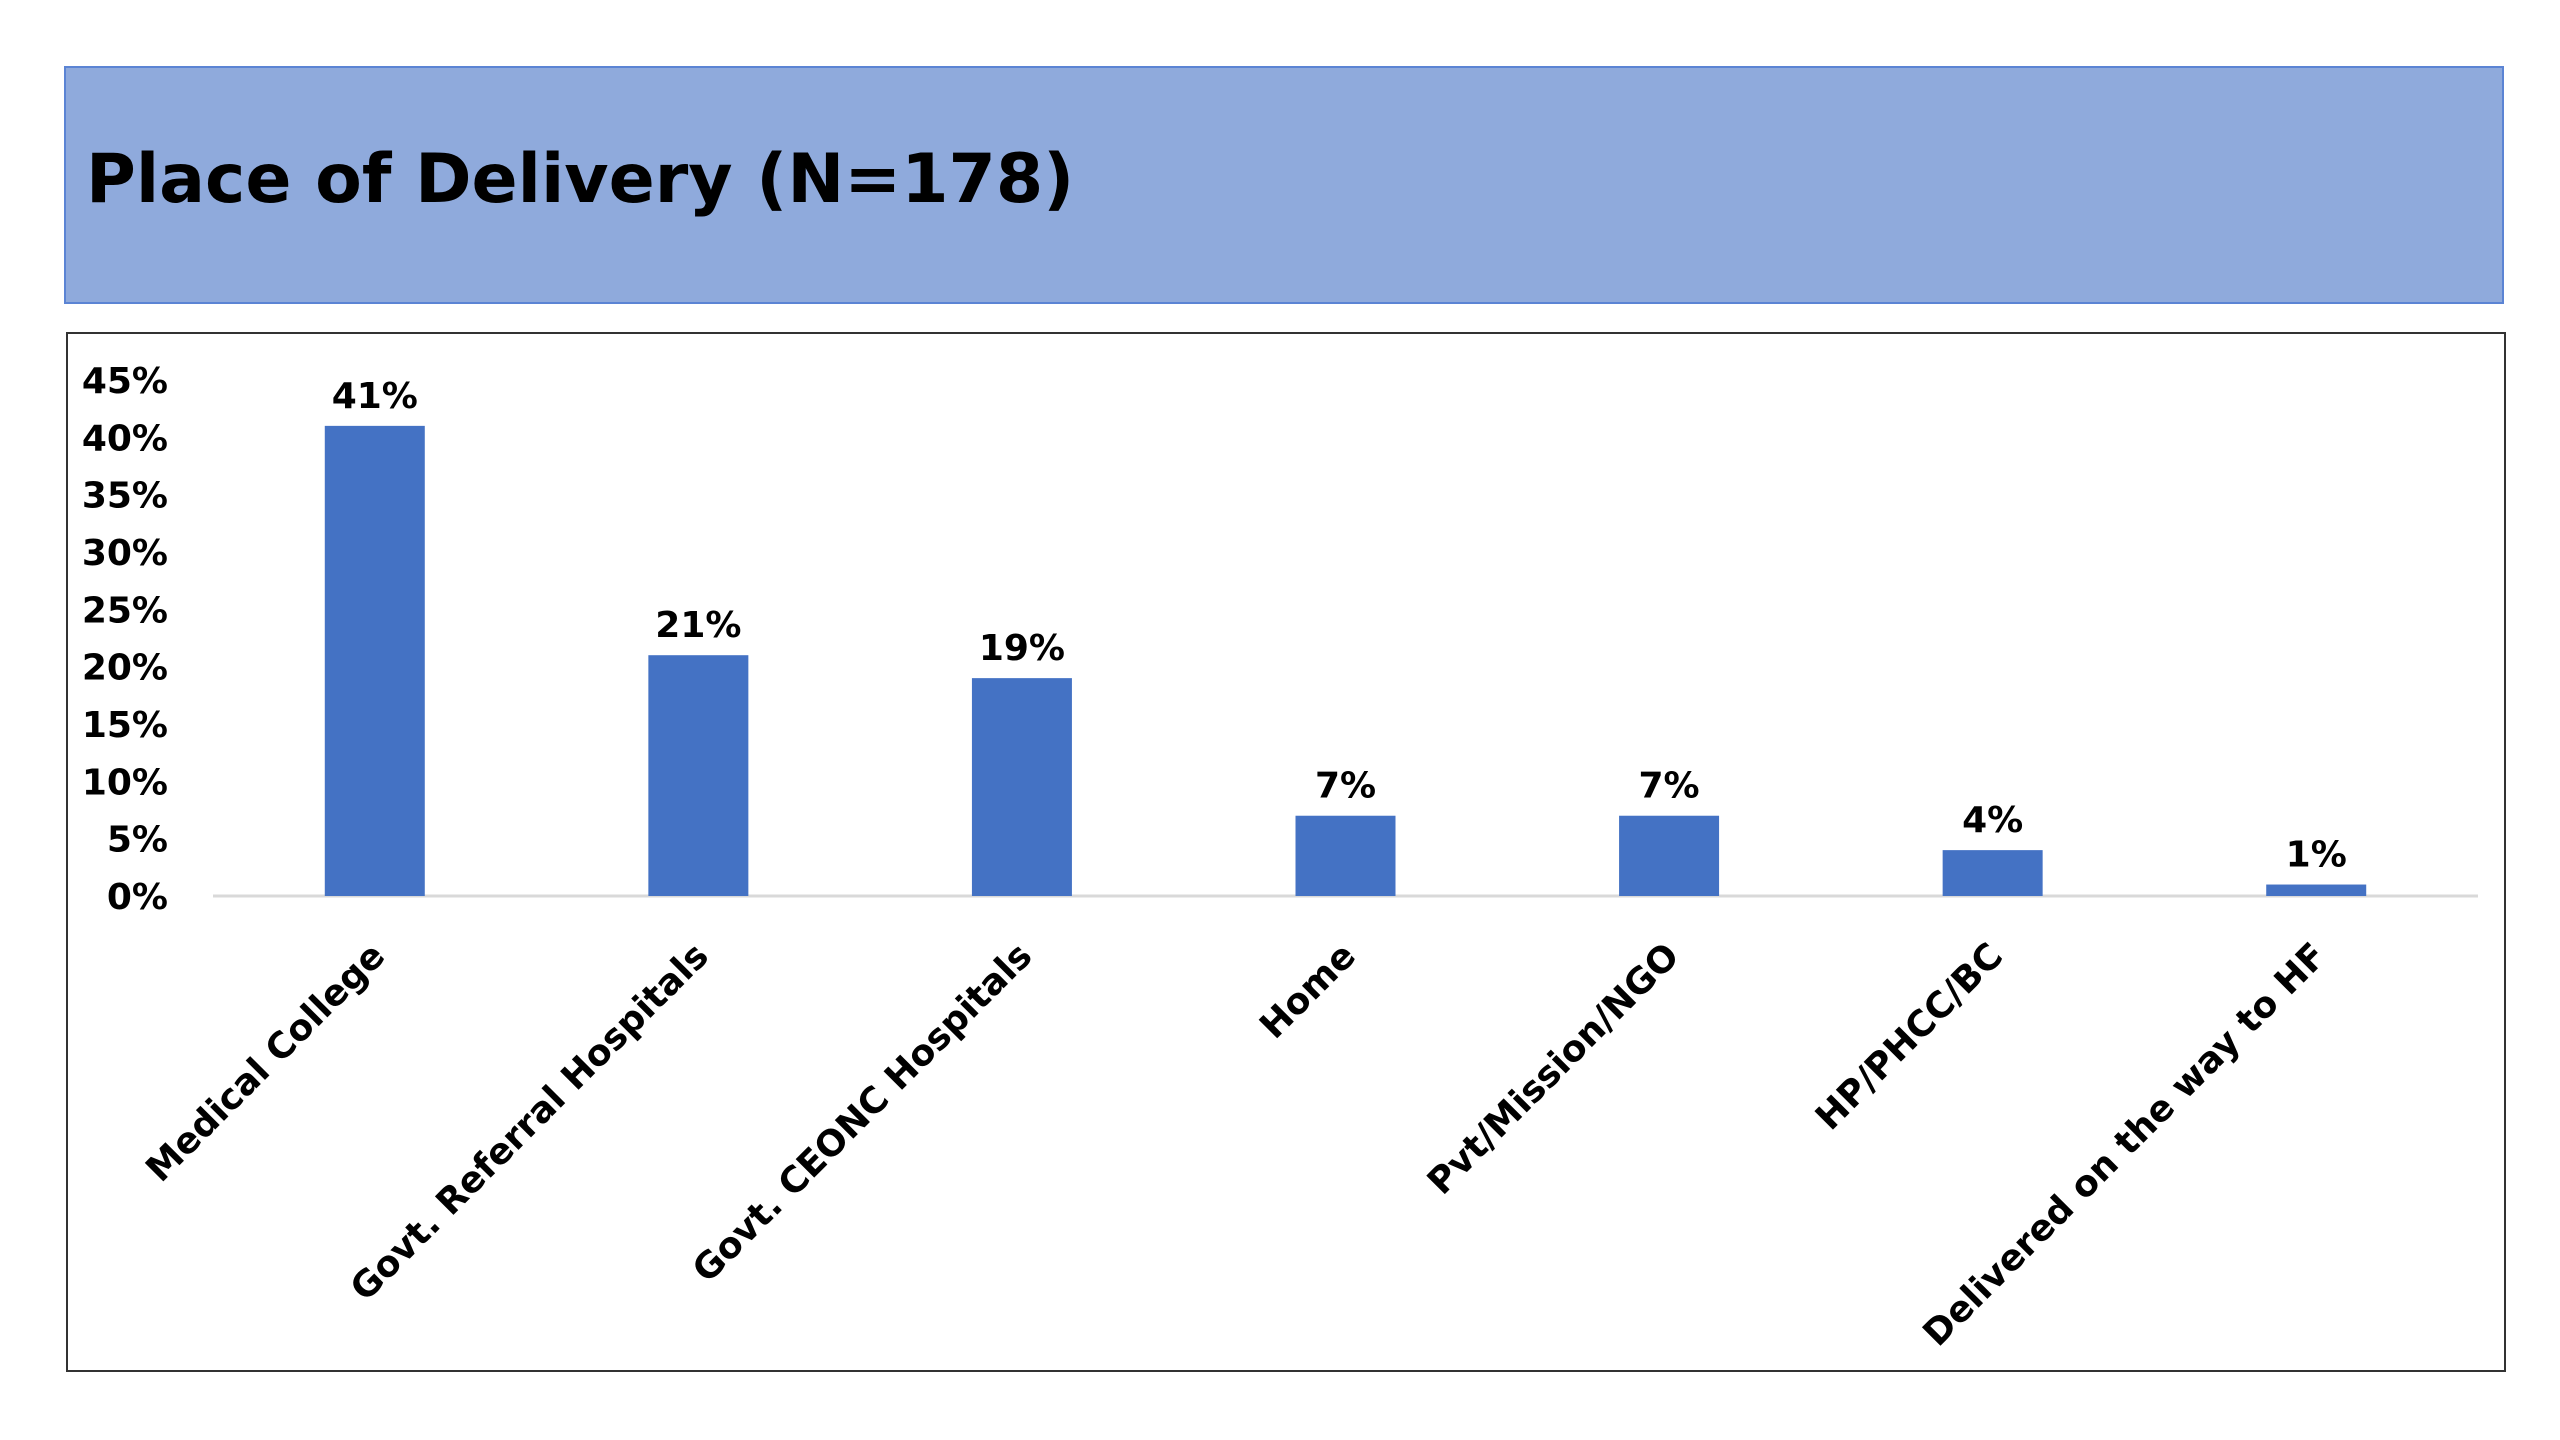 The image size is (2560, 1440). Describe the element at coordinates (137, 840) in the screenshot. I see `y-tick-label: 5%` at that location.